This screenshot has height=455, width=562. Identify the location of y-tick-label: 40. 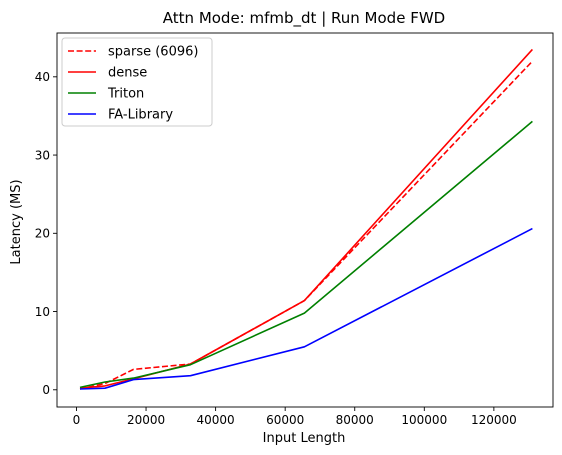
(42, 77).